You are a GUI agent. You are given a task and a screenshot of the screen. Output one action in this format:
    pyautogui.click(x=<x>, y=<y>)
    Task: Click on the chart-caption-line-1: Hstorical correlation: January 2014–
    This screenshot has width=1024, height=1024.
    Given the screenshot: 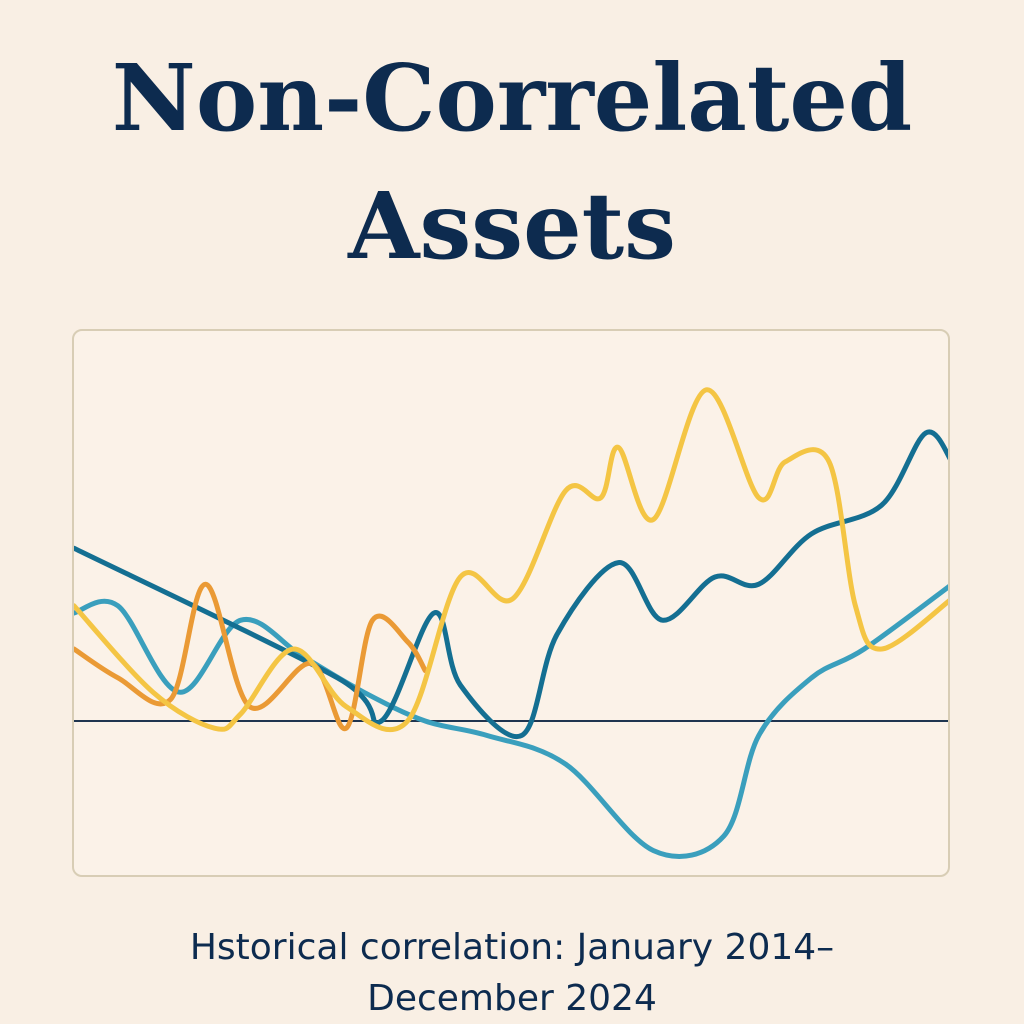 What is the action you would take?
    pyautogui.click(x=512, y=947)
    